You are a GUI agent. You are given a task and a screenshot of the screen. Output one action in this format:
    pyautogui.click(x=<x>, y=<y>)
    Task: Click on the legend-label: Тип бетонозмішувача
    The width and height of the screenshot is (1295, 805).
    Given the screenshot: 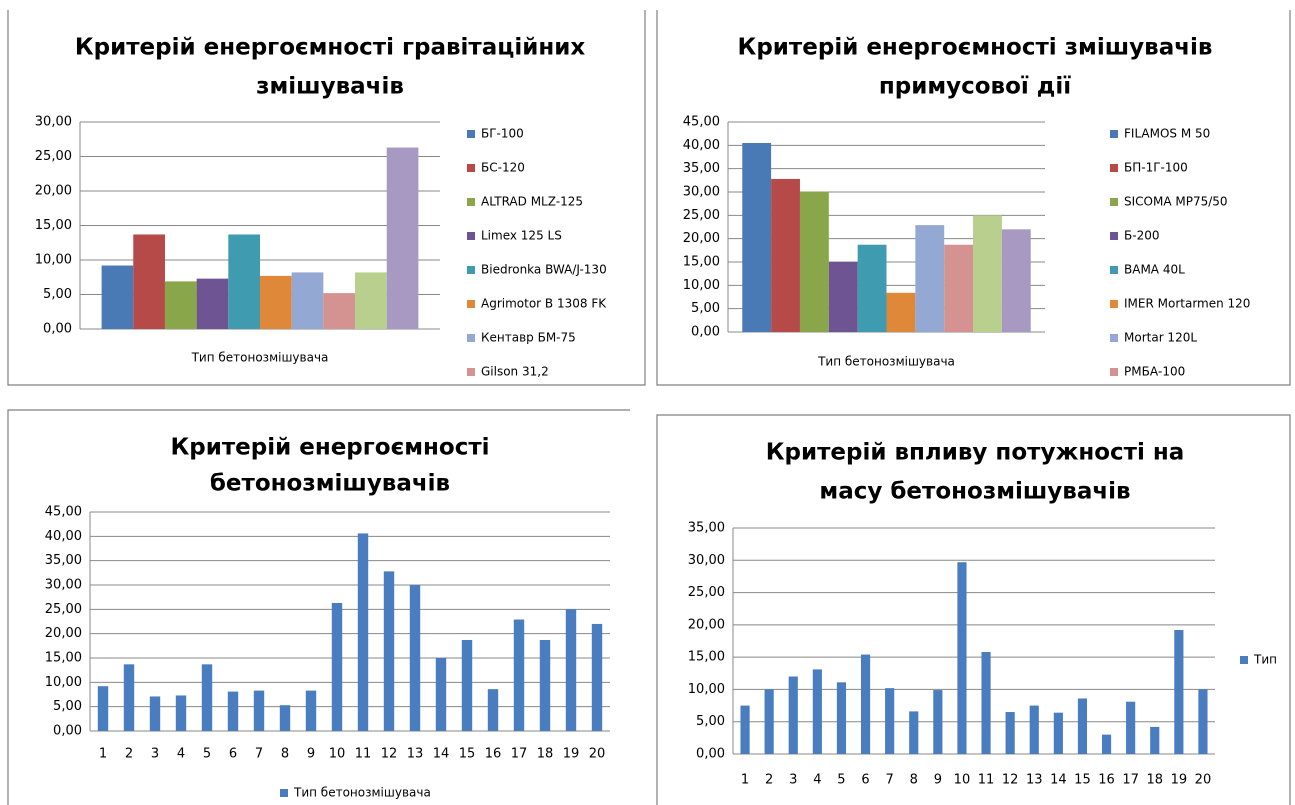 What is the action you would take?
    pyautogui.click(x=362, y=793)
    